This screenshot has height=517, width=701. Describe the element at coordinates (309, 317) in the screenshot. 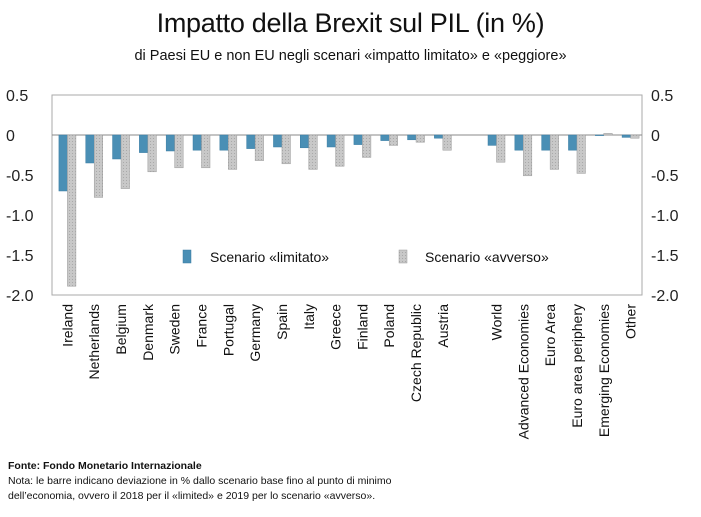

I see `category-label: Italy` at that location.